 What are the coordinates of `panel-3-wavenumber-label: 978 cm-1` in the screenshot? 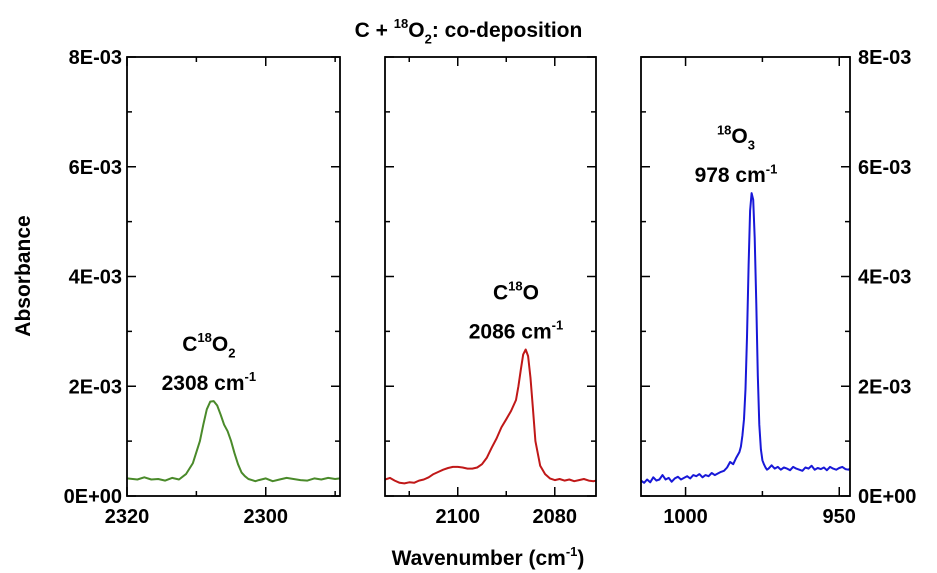 It's located at (736, 174).